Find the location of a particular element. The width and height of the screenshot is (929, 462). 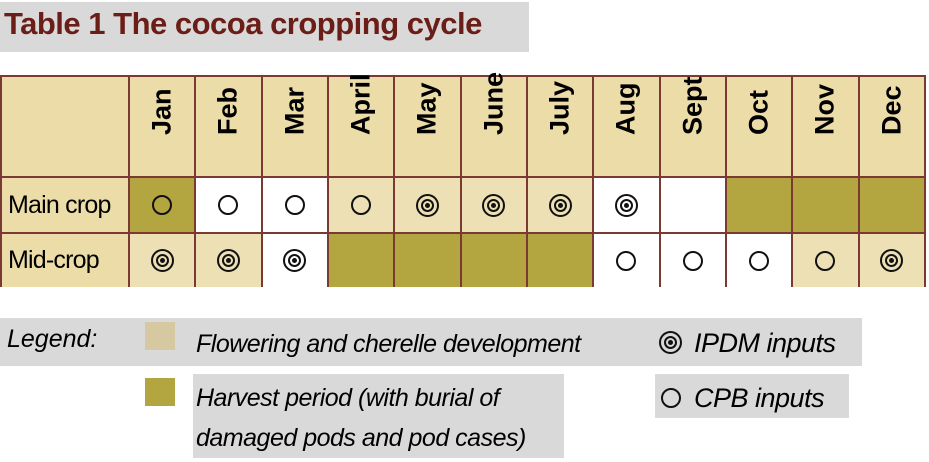

table-cell-main-crop-june is located at coordinates (493, 205).